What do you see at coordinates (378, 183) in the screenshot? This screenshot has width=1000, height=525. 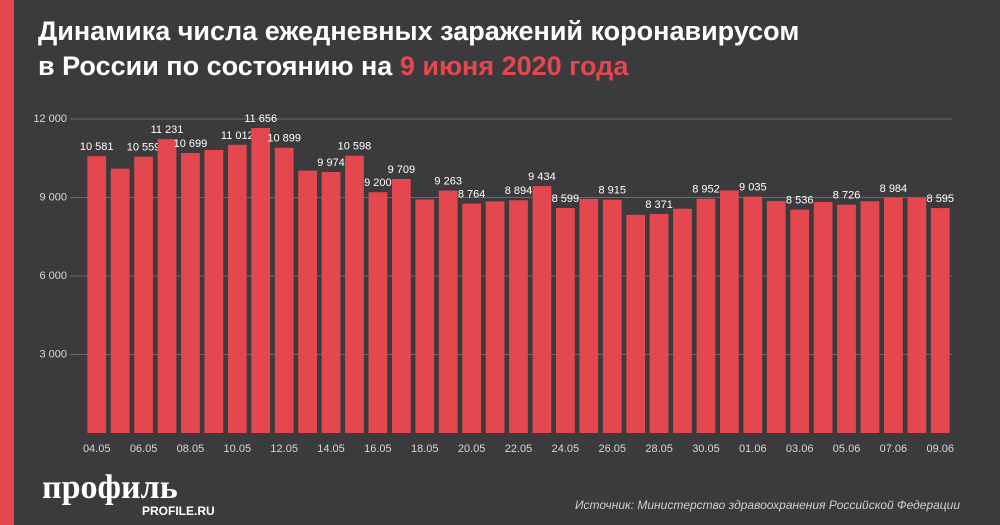 I see `value-label: 9 200` at bounding box center [378, 183].